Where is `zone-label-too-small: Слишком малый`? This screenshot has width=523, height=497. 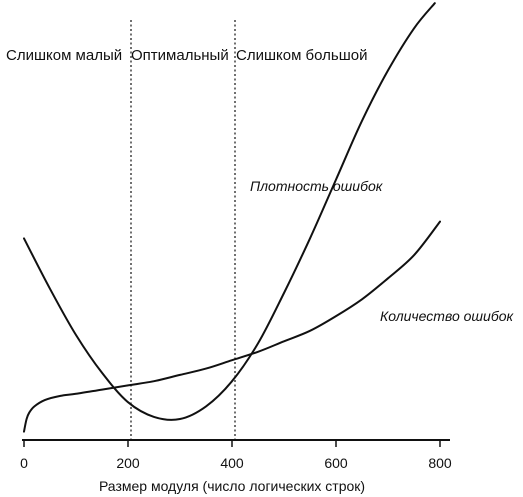 zone-label-too-small: Слишком малый is located at coordinates (64, 55).